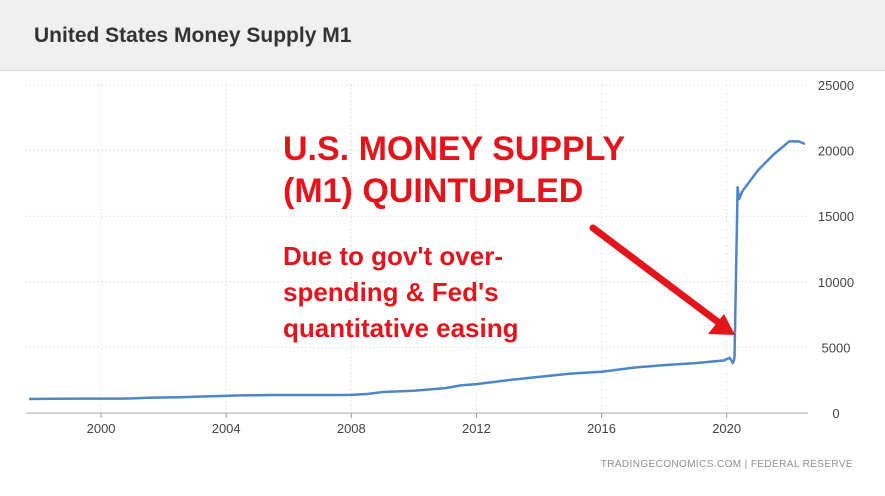 The width and height of the screenshot is (885, 496). What do you see at coordinates (351, 428) in the screenshot?
I see `x-tick-label: 2008` at bounding box center [351, 428].